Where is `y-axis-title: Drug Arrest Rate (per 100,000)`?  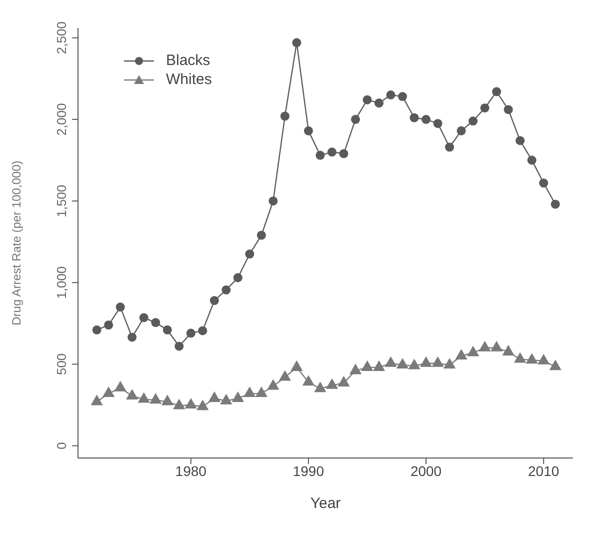
y-axis-title: Drug Arrest Rate (per 100,000) is located at coordinates (16, 243).